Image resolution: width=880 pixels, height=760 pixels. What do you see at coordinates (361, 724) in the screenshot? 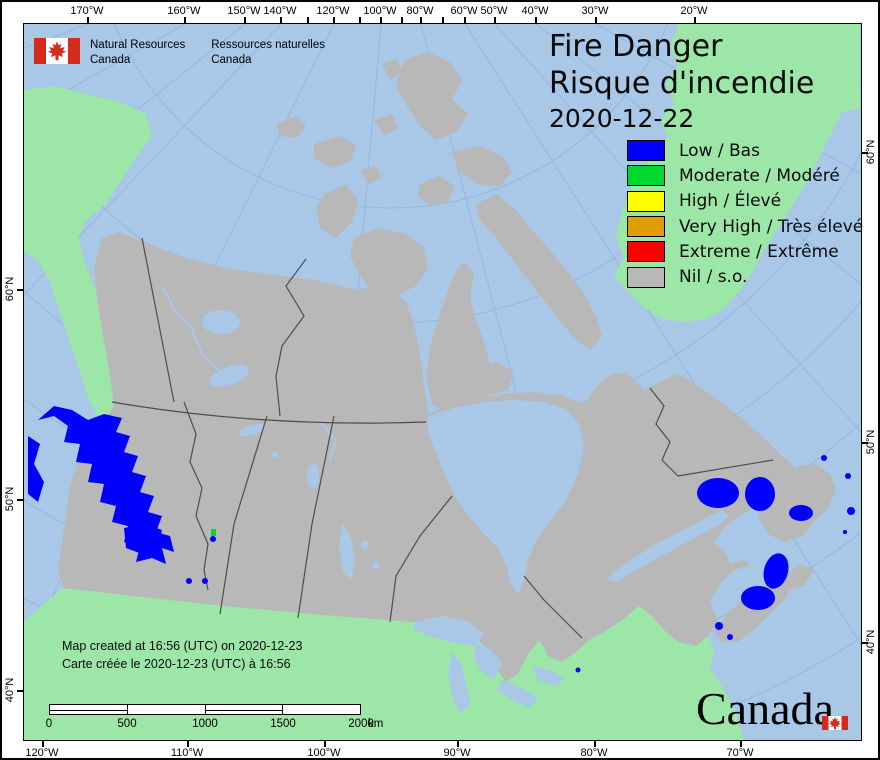
I see `scale-number: 2000` at bounding box center [361, 724].